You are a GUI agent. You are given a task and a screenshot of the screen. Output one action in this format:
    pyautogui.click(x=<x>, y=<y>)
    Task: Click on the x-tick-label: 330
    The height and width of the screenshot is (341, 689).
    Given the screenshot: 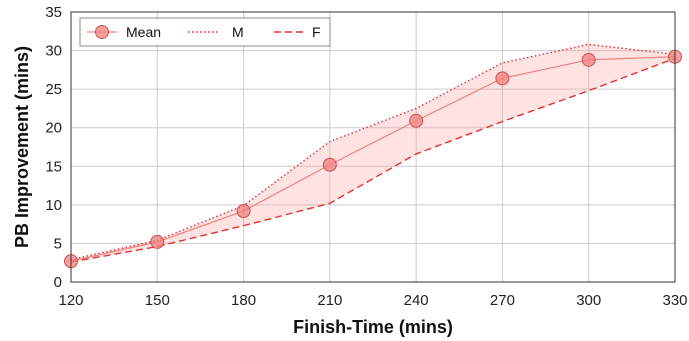 What is the action you would take?
    pyautogui.click(x=674, y=300)
    